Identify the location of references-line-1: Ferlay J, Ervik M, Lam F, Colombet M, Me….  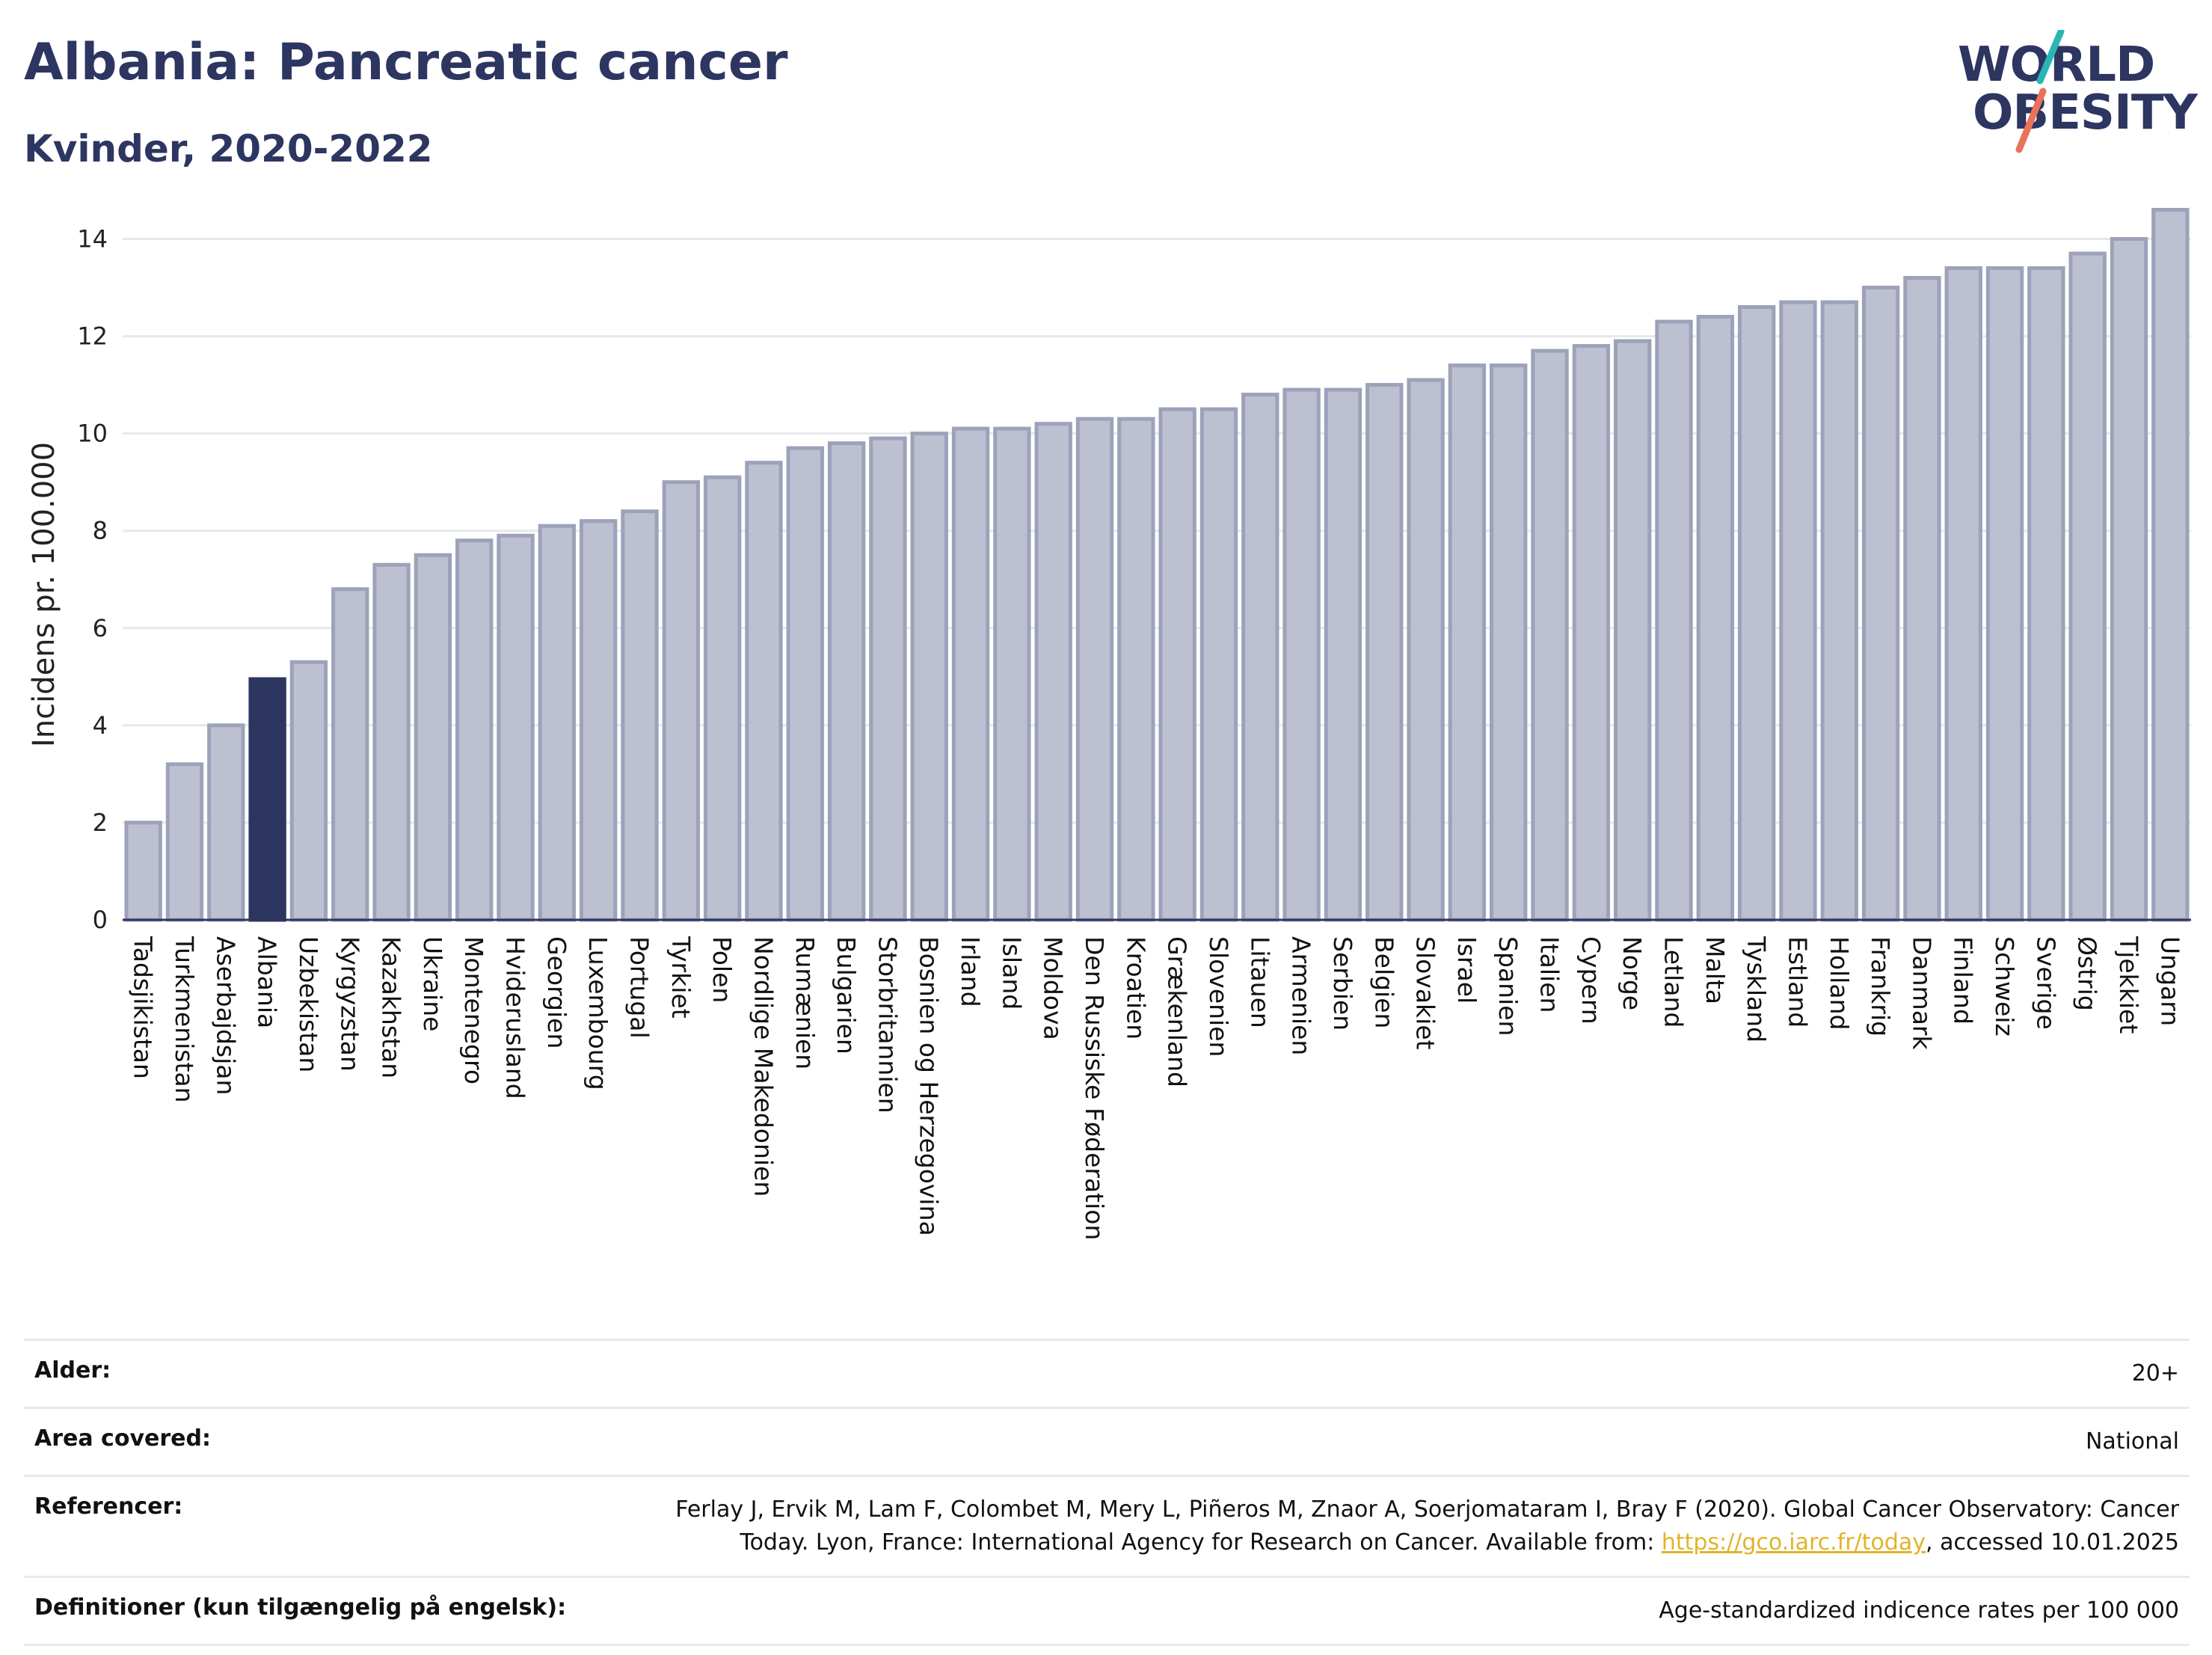
(1427, 1509).